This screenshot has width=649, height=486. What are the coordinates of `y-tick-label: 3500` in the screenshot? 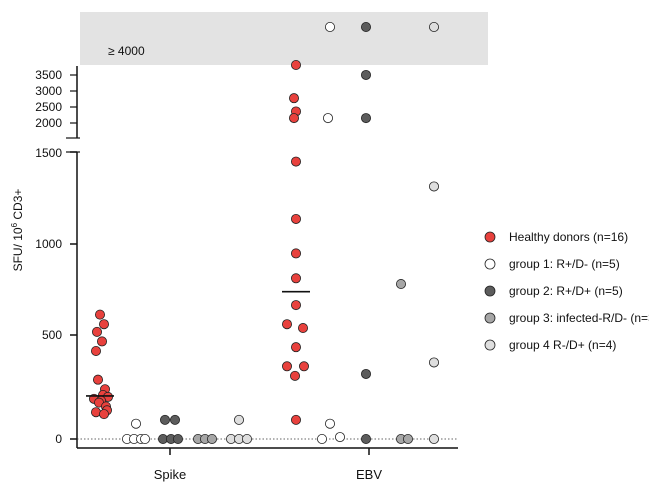 It's located at (48, 75).